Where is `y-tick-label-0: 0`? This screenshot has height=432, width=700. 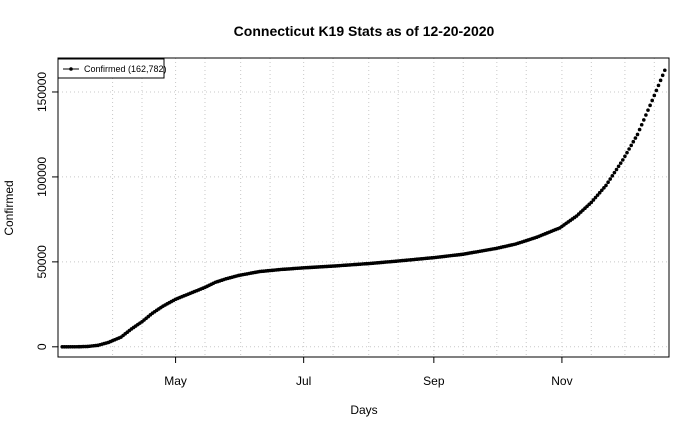
y-tick-label-0: 0 is located at coordinates (42, 346).